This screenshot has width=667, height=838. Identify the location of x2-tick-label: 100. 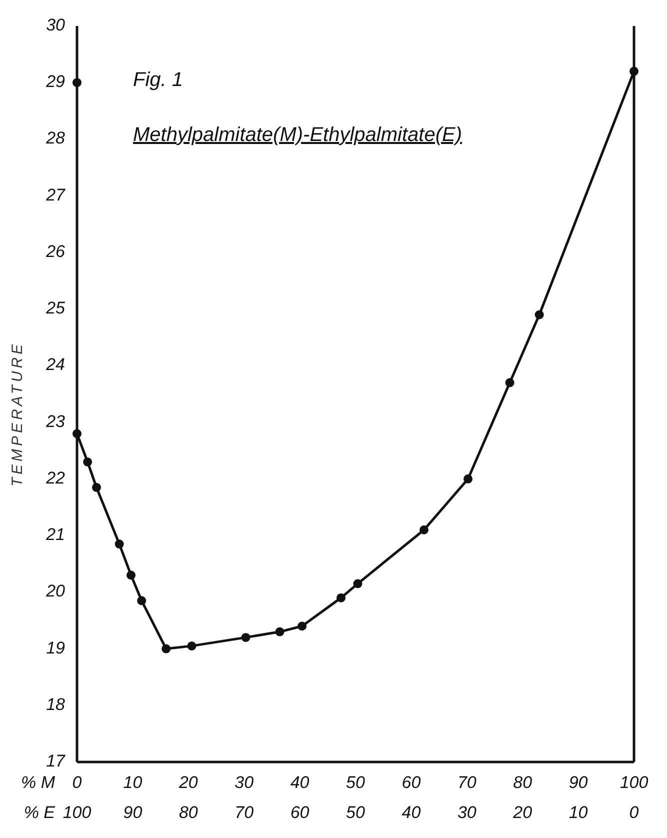
(77, 812).